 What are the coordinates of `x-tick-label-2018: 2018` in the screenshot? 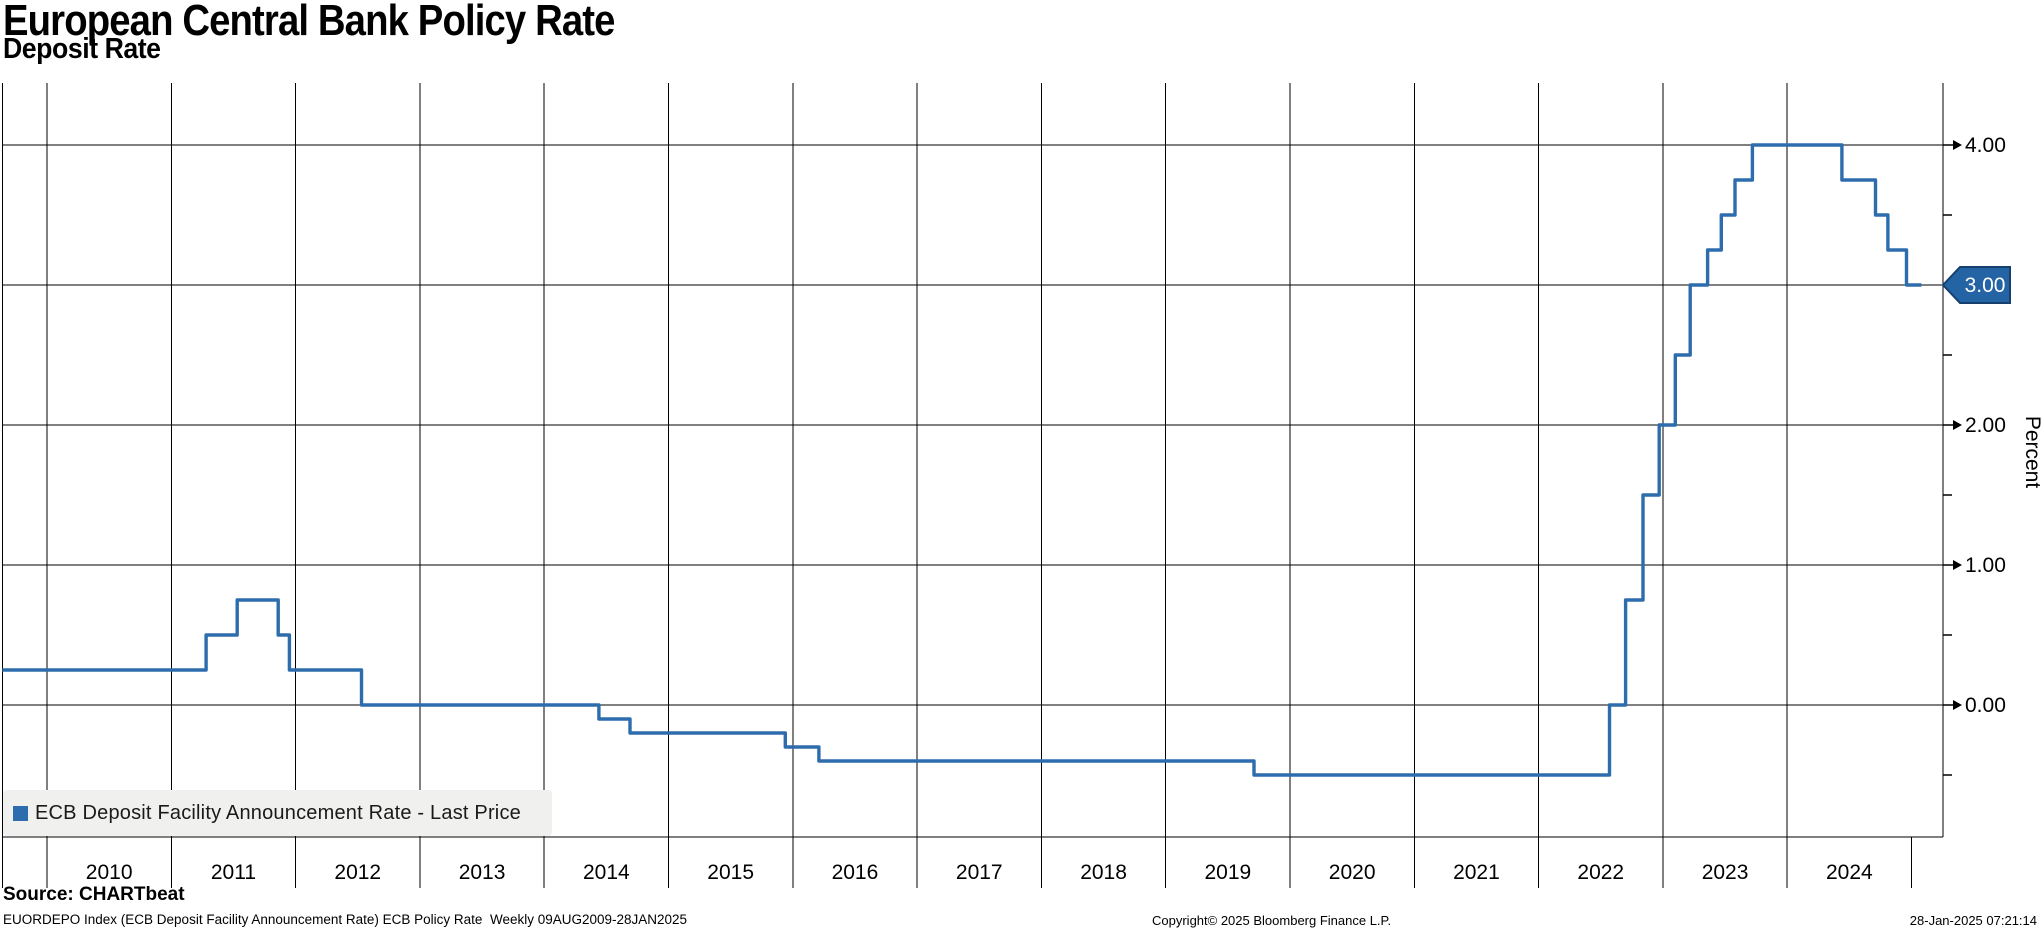 It's located at (1103, 872).